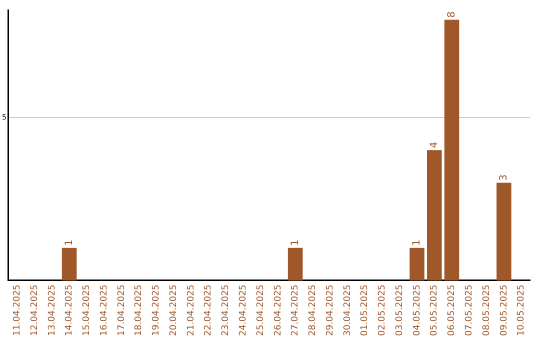  I want to click on x-tick-label: 07.05.2025, so click(469, 310).